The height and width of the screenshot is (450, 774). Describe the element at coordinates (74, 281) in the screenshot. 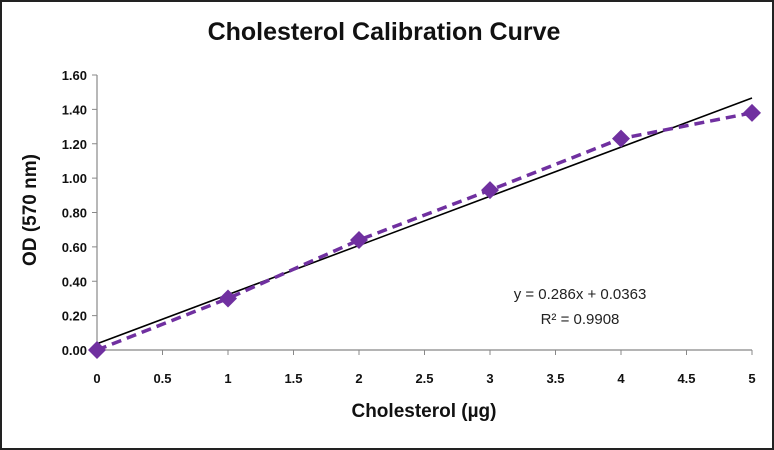

I see `y-tick-label: 0.40` at that location.